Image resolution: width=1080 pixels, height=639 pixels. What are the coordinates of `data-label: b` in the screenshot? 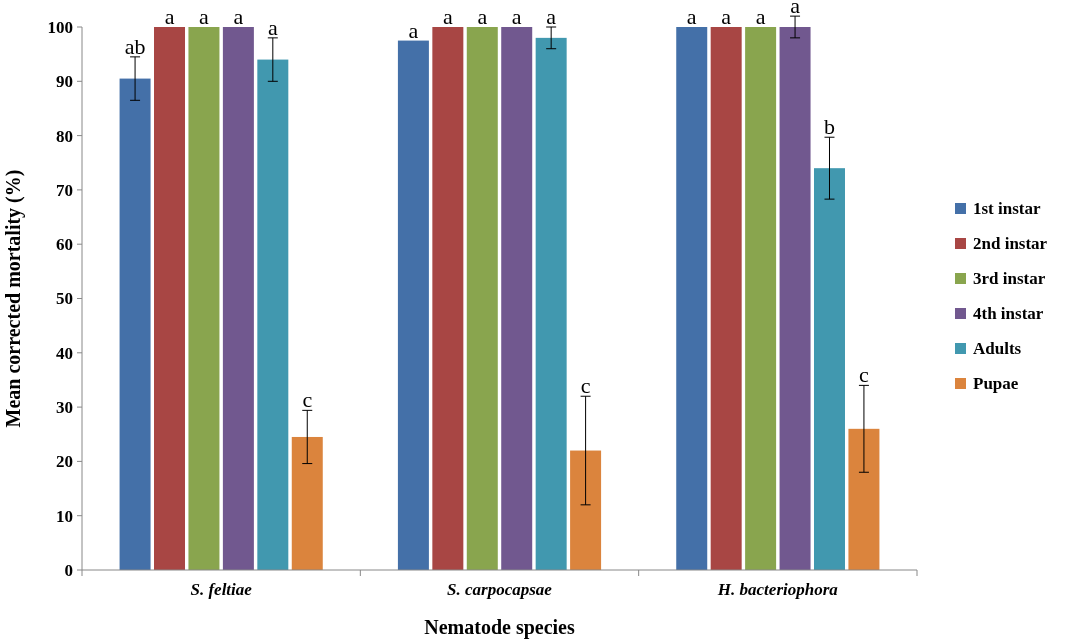 It's located at (829, 127).